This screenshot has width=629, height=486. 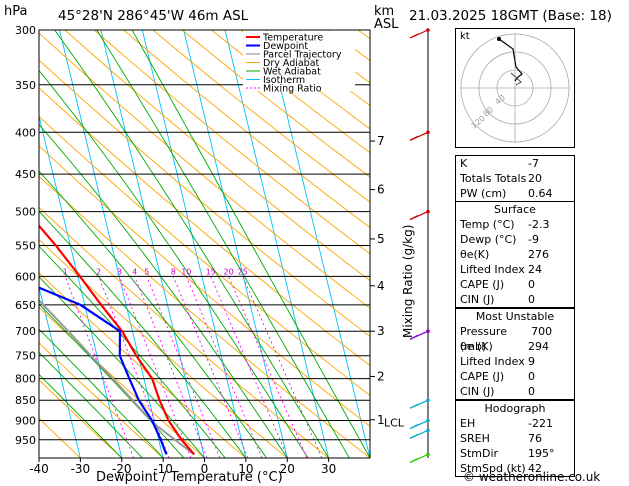 I want to click on pressure-tick-label: 400, so click(x=25, y=132).